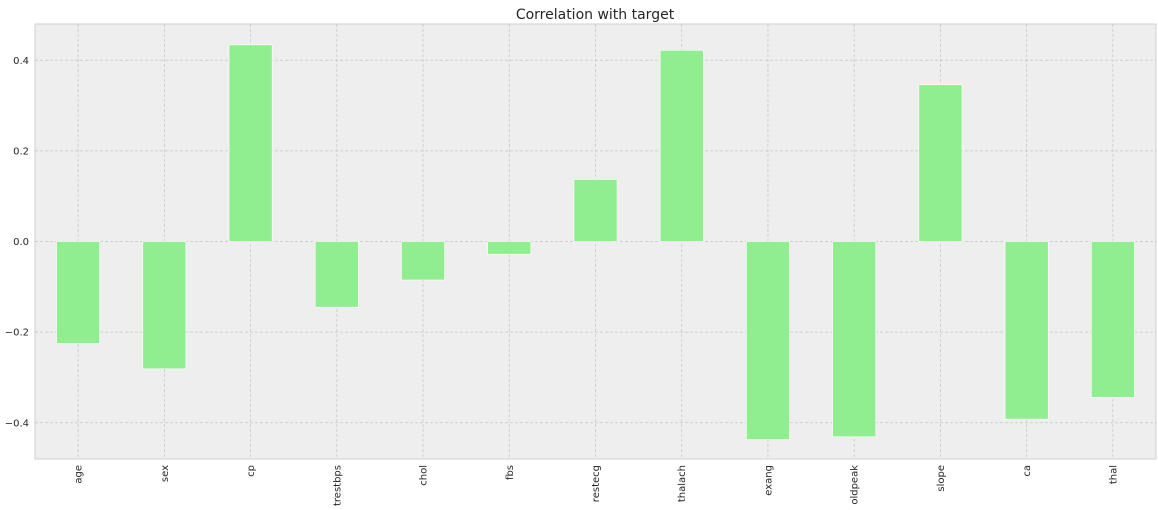 Image resolution: width=1158 pixels, height=510 pixels. What do you see at coordinates (940, 163) in the screenshot?
I see `bar-slope` at bounding box center [940, 163].